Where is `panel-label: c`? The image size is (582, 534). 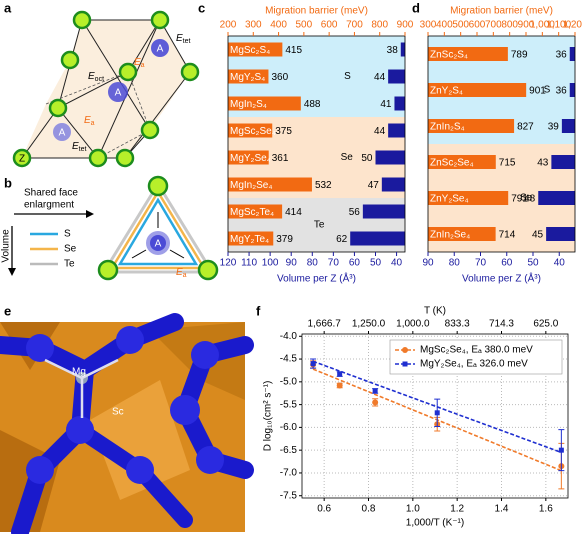 panel-label: c is located at coordinates (201, 7).